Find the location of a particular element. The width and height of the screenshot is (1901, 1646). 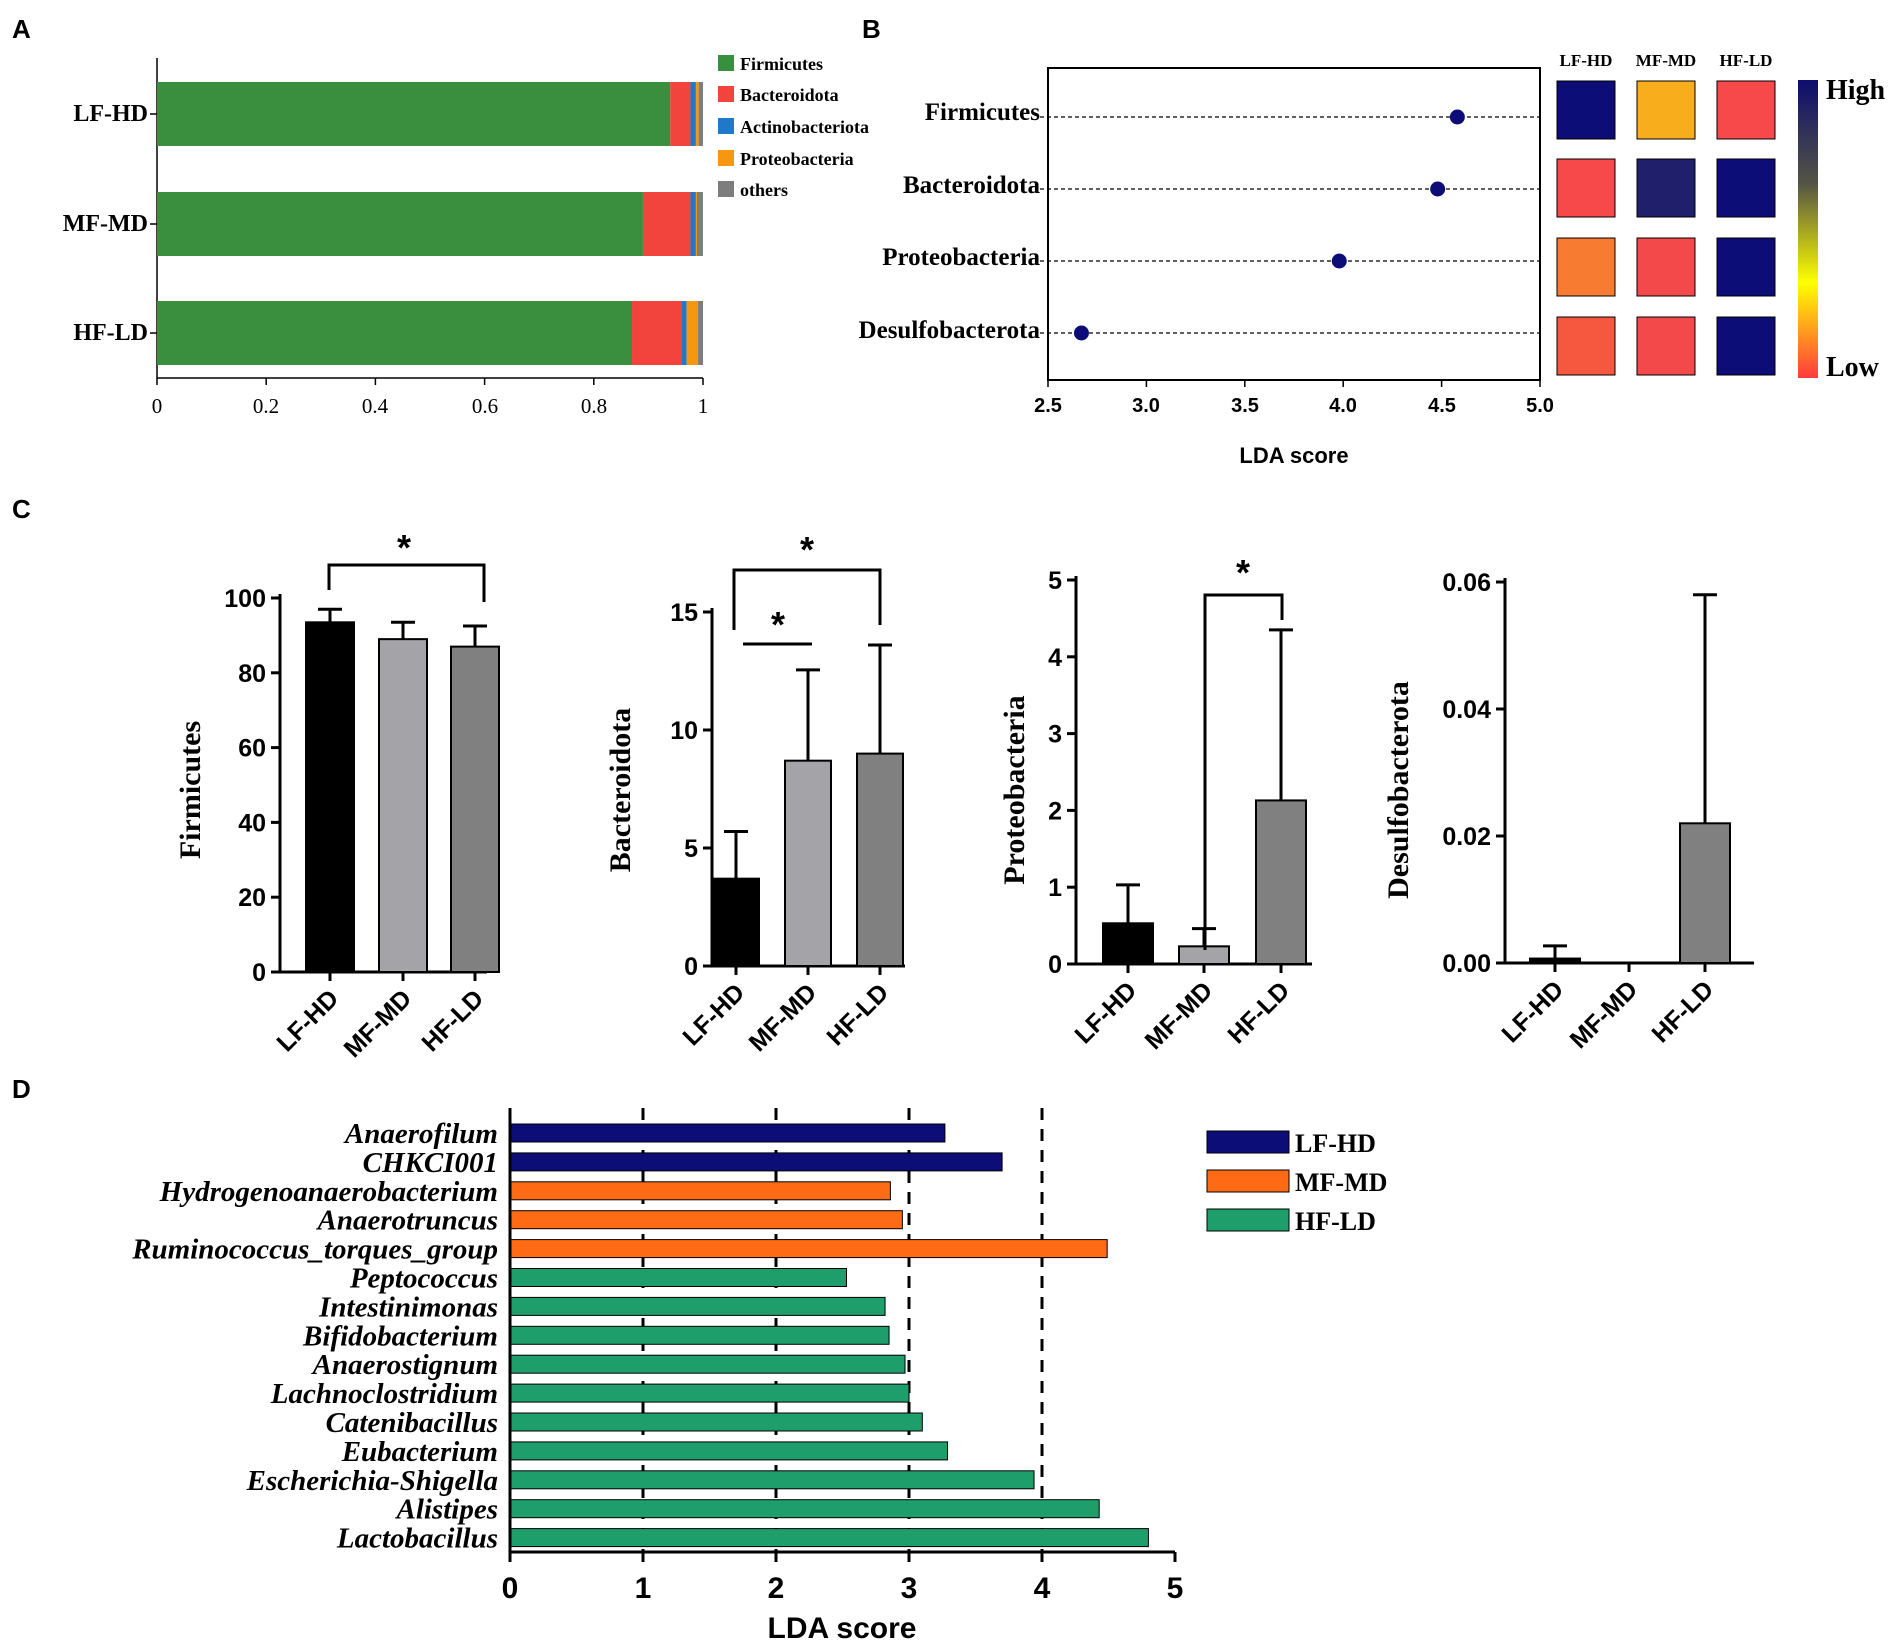

legend-label-firmicutes: Firmicutes is located at coordinates (781, 64).